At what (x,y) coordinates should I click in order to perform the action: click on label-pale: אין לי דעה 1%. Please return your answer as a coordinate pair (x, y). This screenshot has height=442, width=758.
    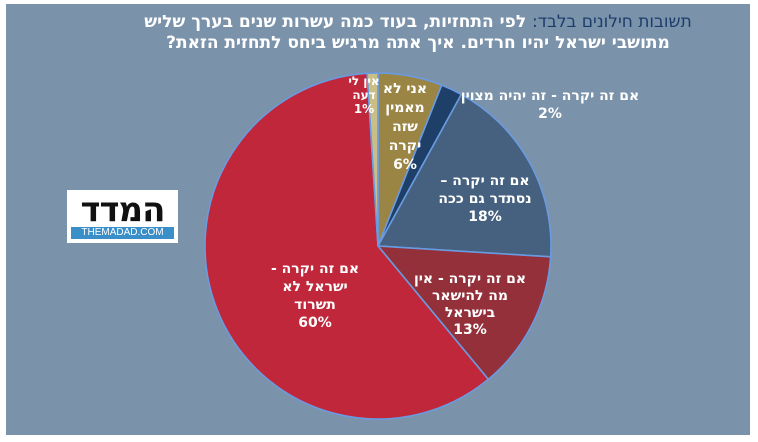
    Looking at the image, I should click on (364, 95).